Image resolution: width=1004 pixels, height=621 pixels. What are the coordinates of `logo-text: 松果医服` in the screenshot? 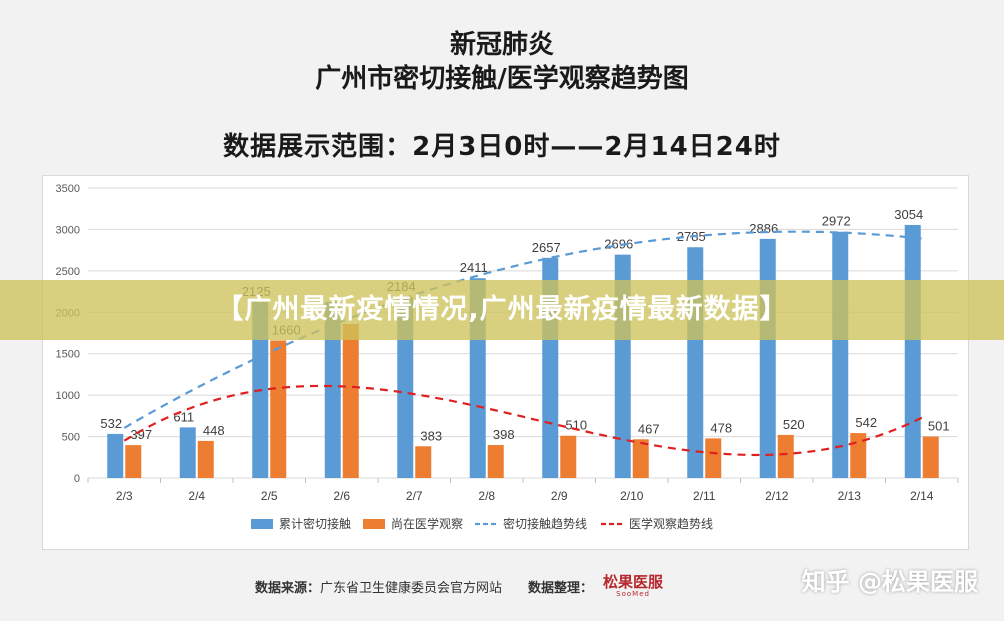 It's located at (633, 582).